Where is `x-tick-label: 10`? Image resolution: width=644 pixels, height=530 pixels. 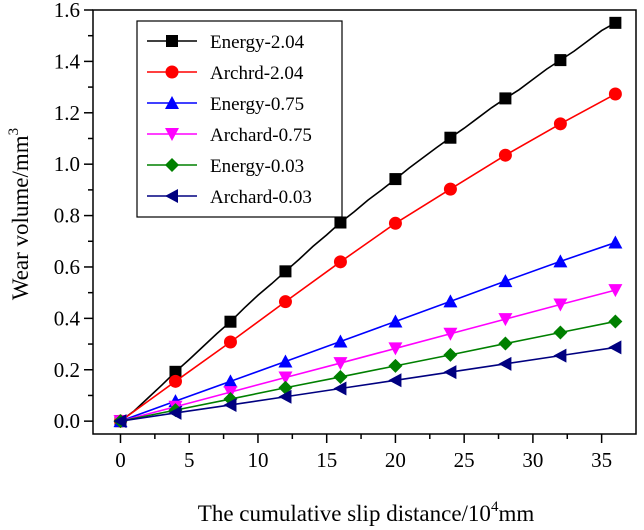 x-tick-label: 10 is located at coordinates (257, 460).